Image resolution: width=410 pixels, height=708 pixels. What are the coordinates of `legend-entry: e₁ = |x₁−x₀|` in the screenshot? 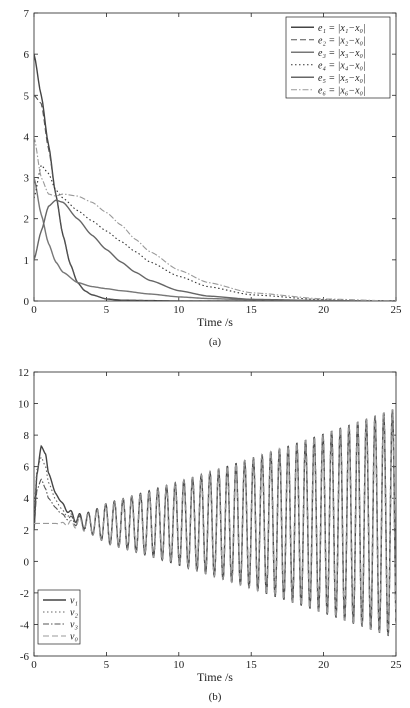 It's located at (342, 28).